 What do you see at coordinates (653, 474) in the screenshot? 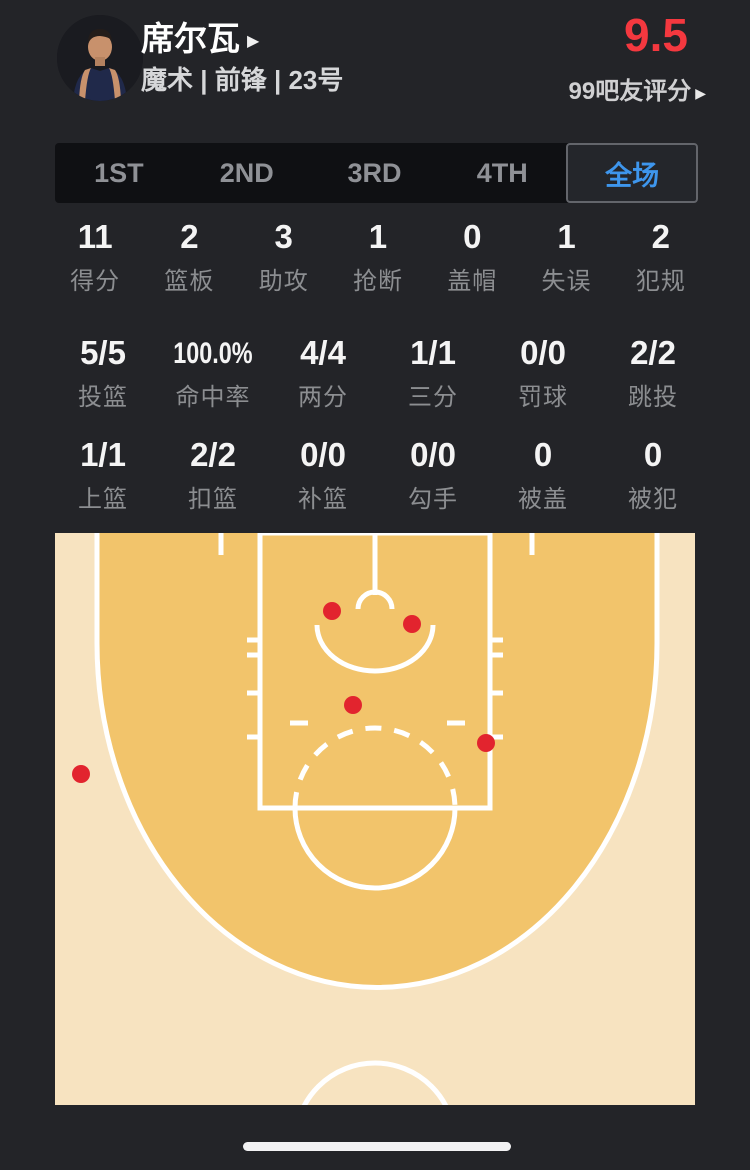
I see `stat-got-fouled: 0 被犯` at bounding box center [653, 474].